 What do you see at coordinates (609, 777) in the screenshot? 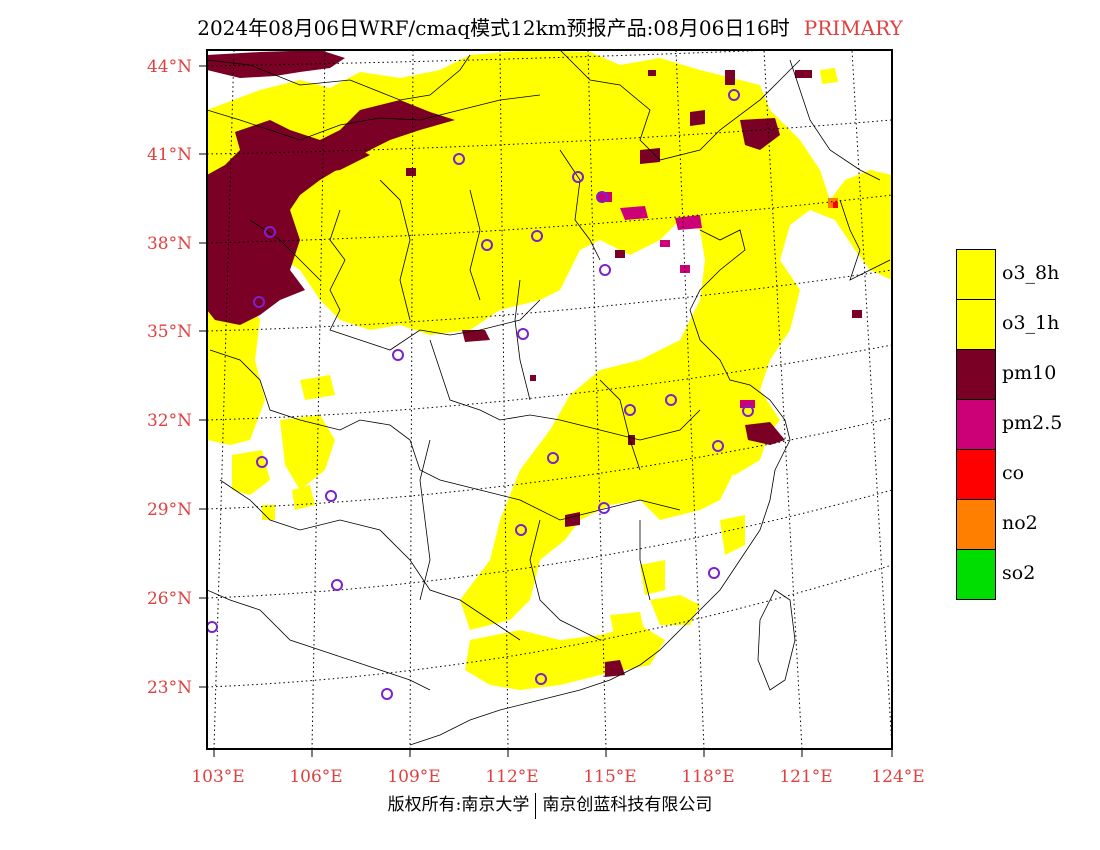
I see `lon-label: 115°E` at bounding box center [609, 777].